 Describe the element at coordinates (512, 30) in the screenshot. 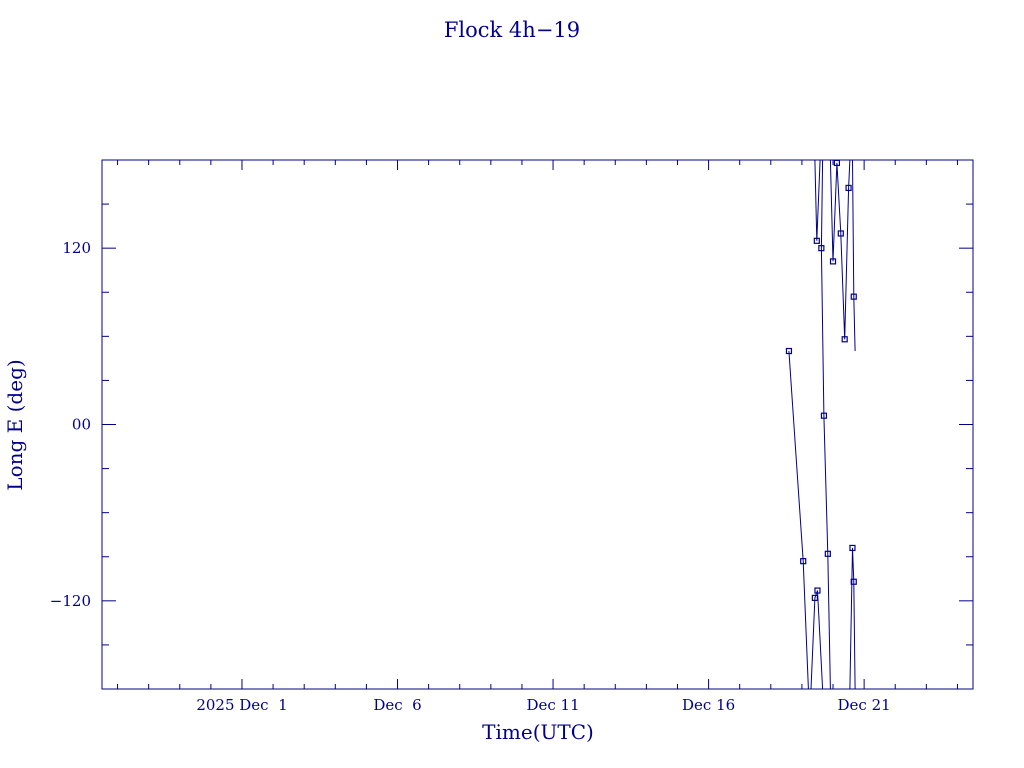

I see `chart-title: Flock 4h−19` at that location.